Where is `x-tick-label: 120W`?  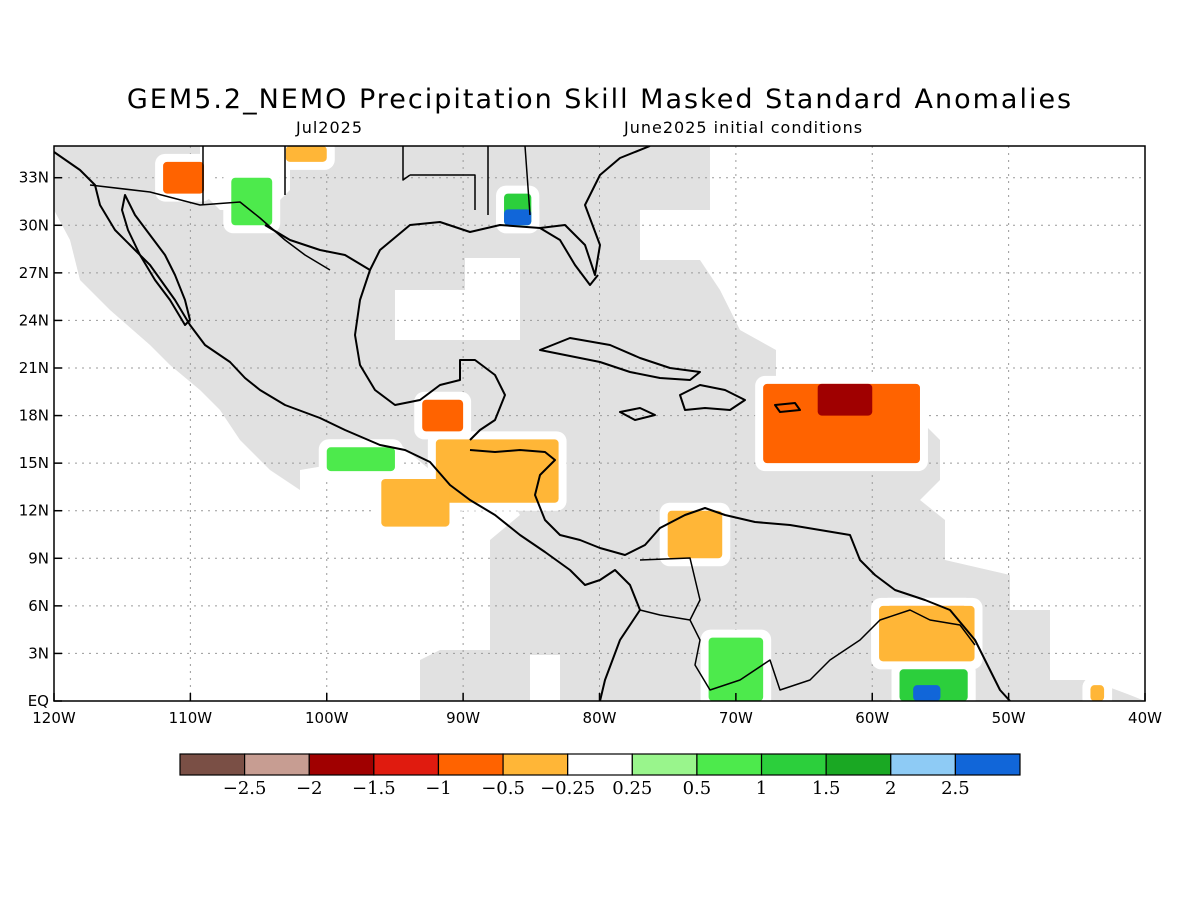 x-tick-label: 120W is located at coordinates (54, 718).